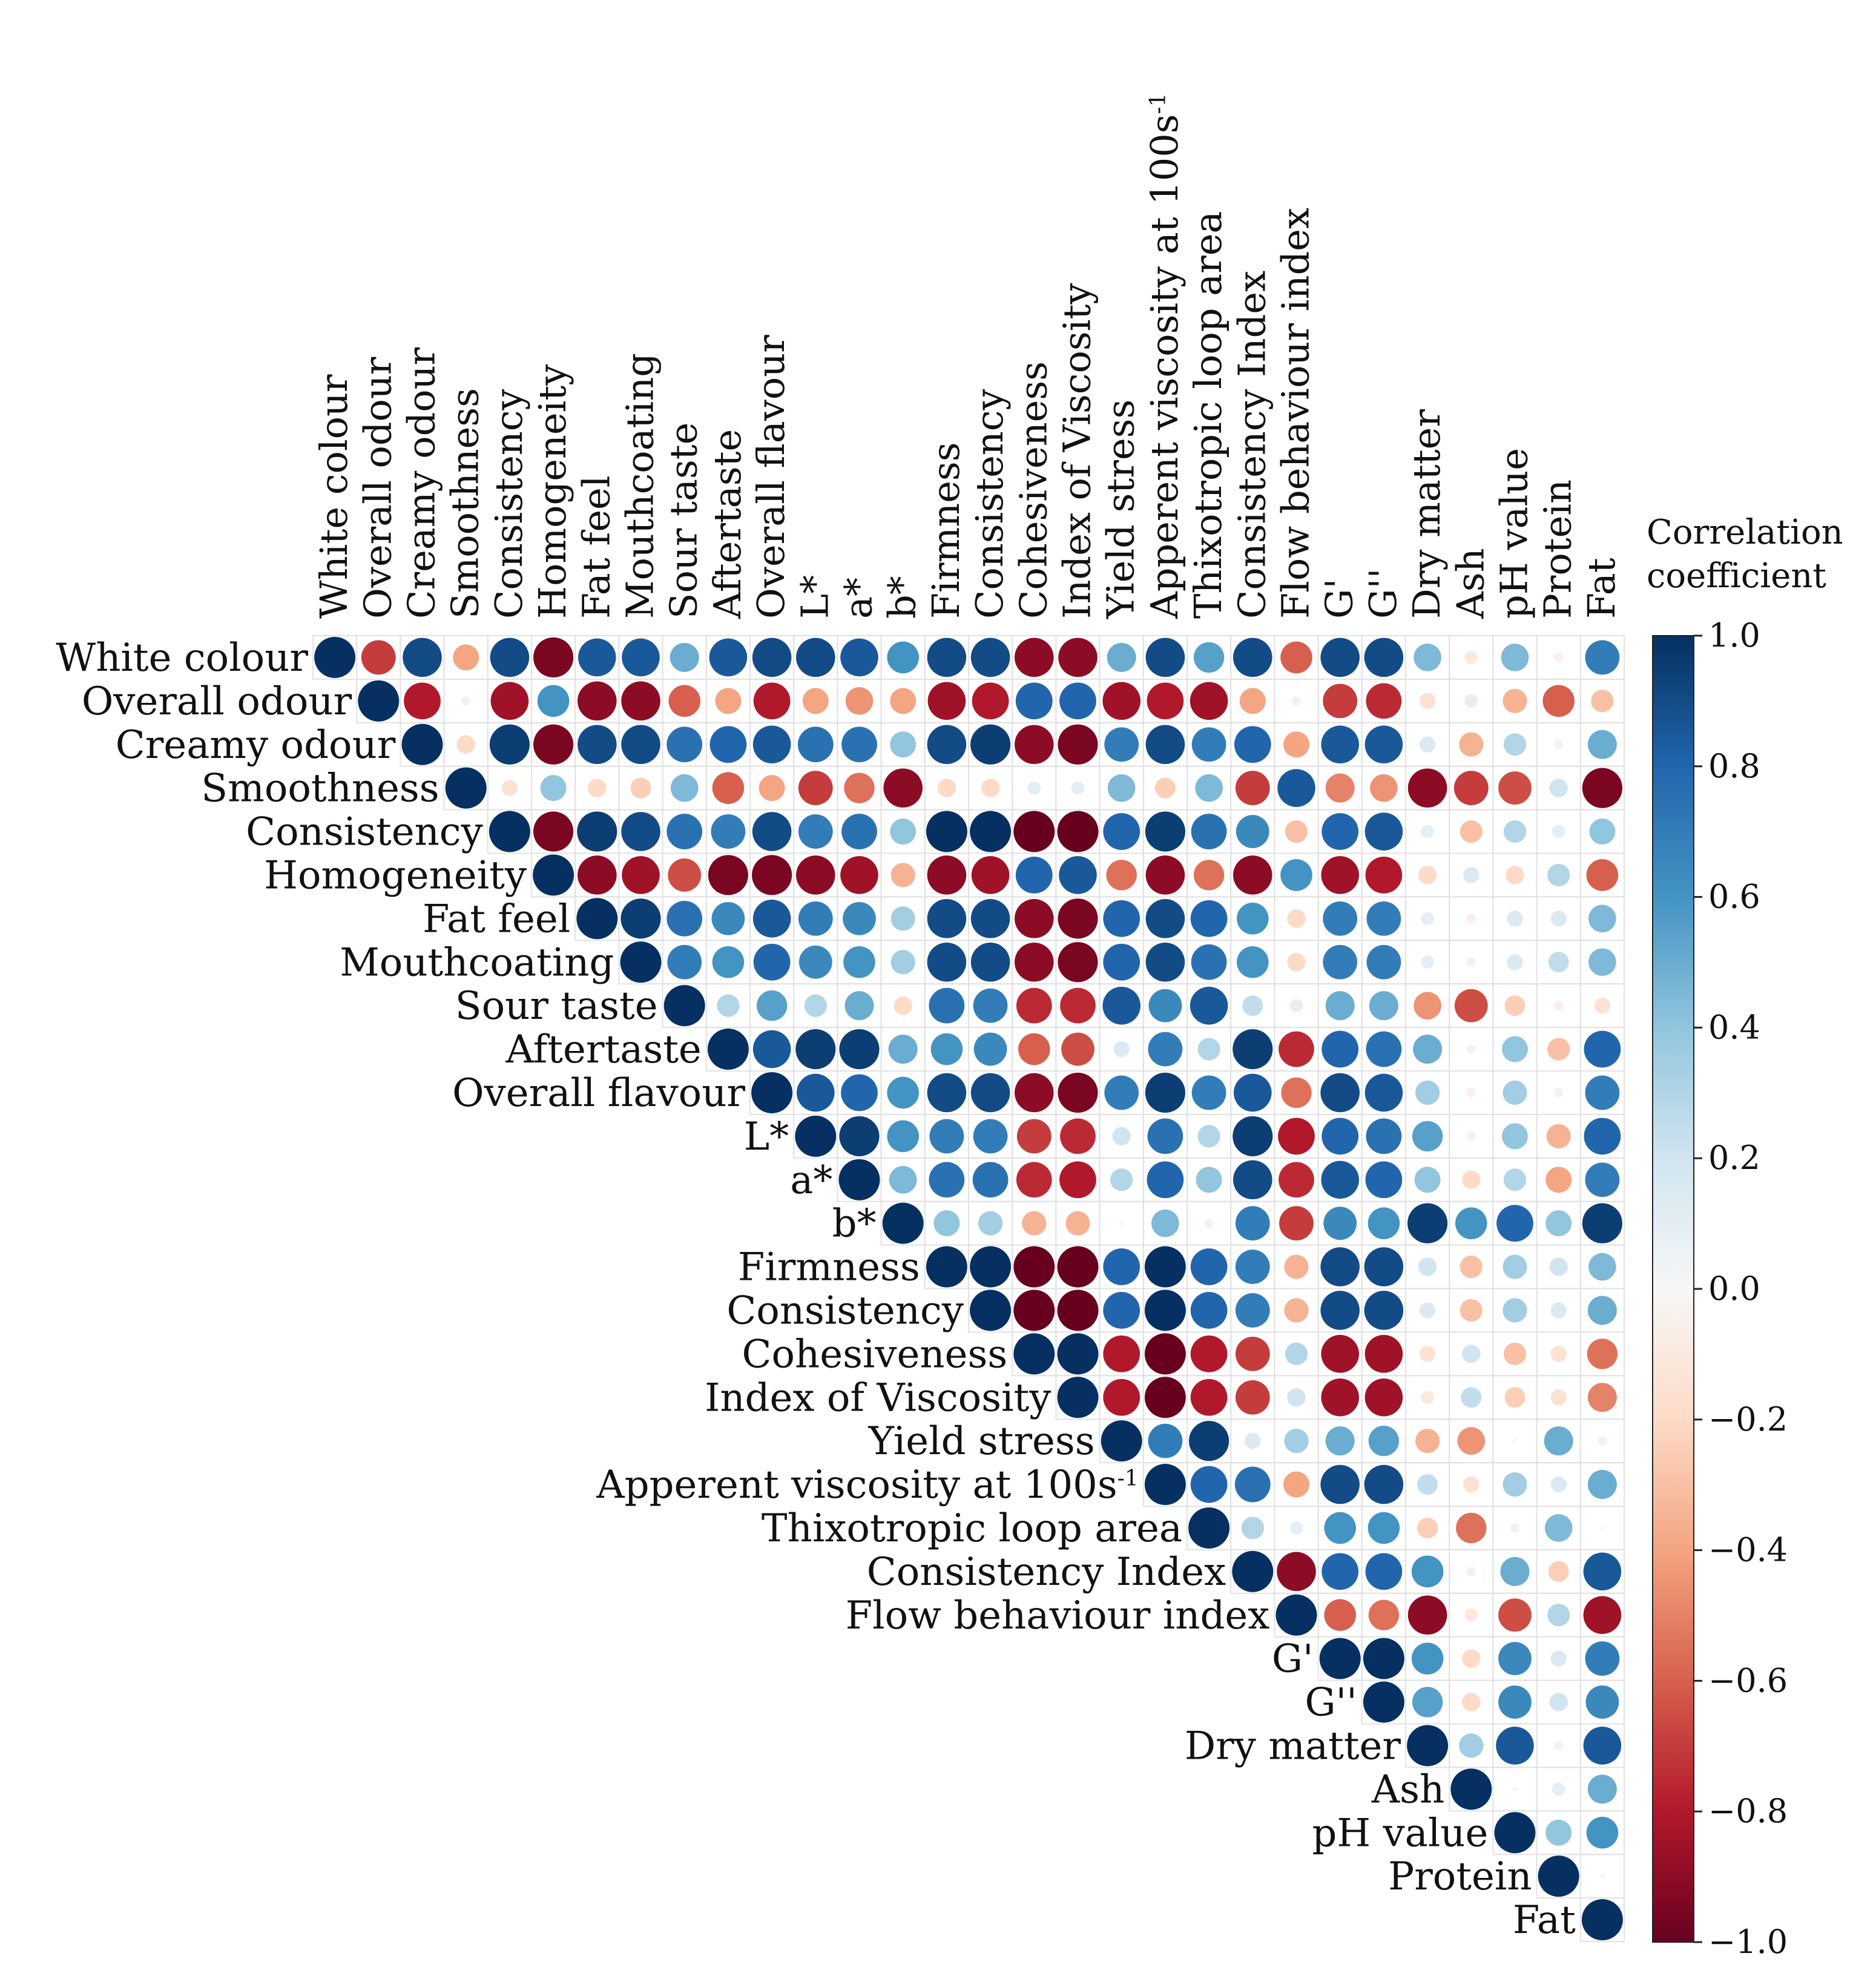 Image resolution: width=1876 pixels, height=1976 pixels. Describe the element at coordinates (1426, 514) in the screenshot. I see `column-label: Dry matter` at that location.